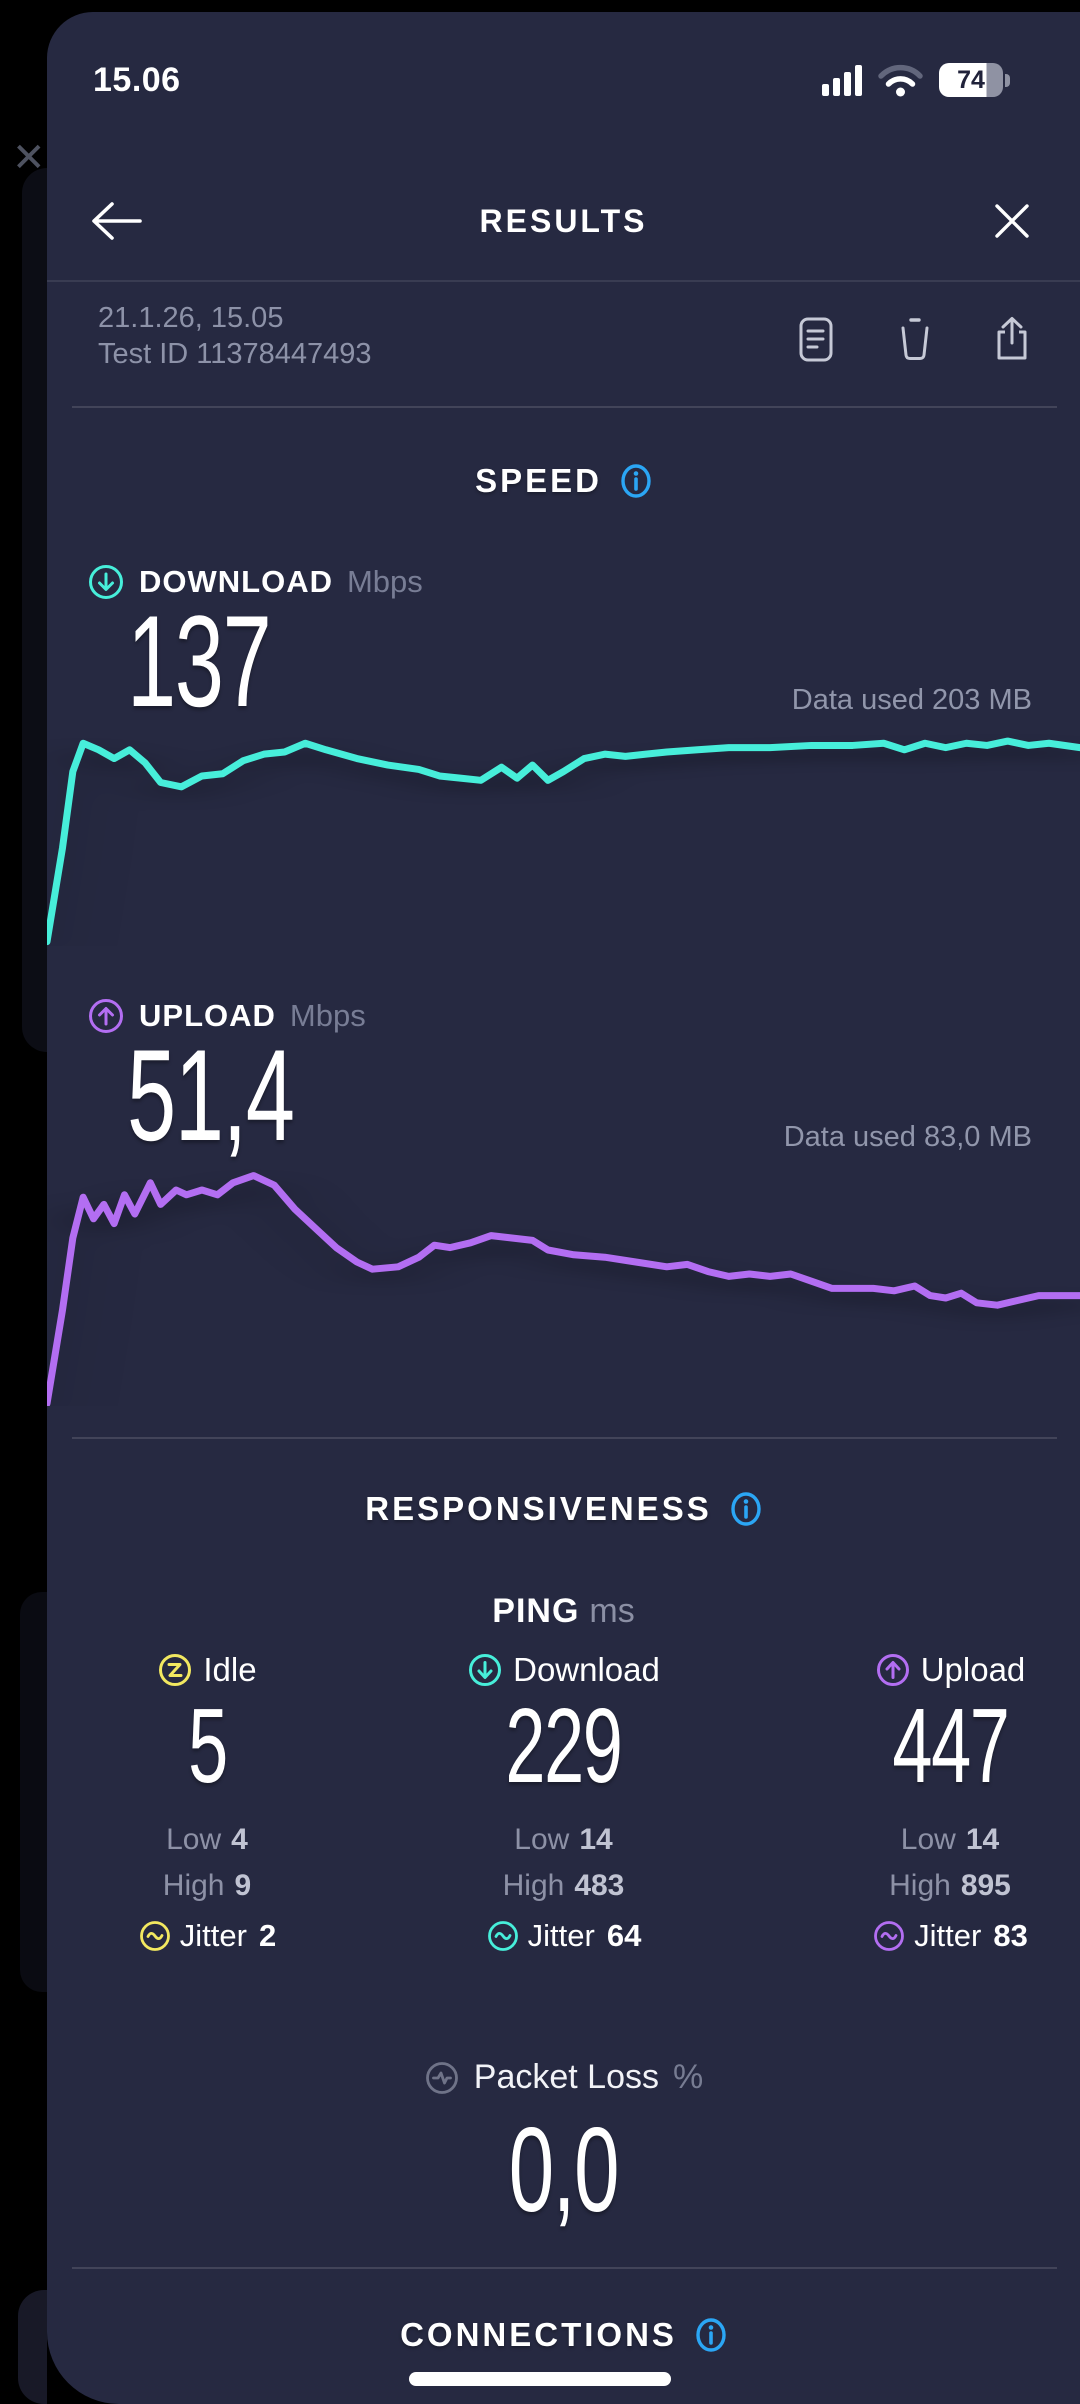 This screenshot has width=1080, height=2404. I want to click on battery-percent: 74, so click(971, 79).